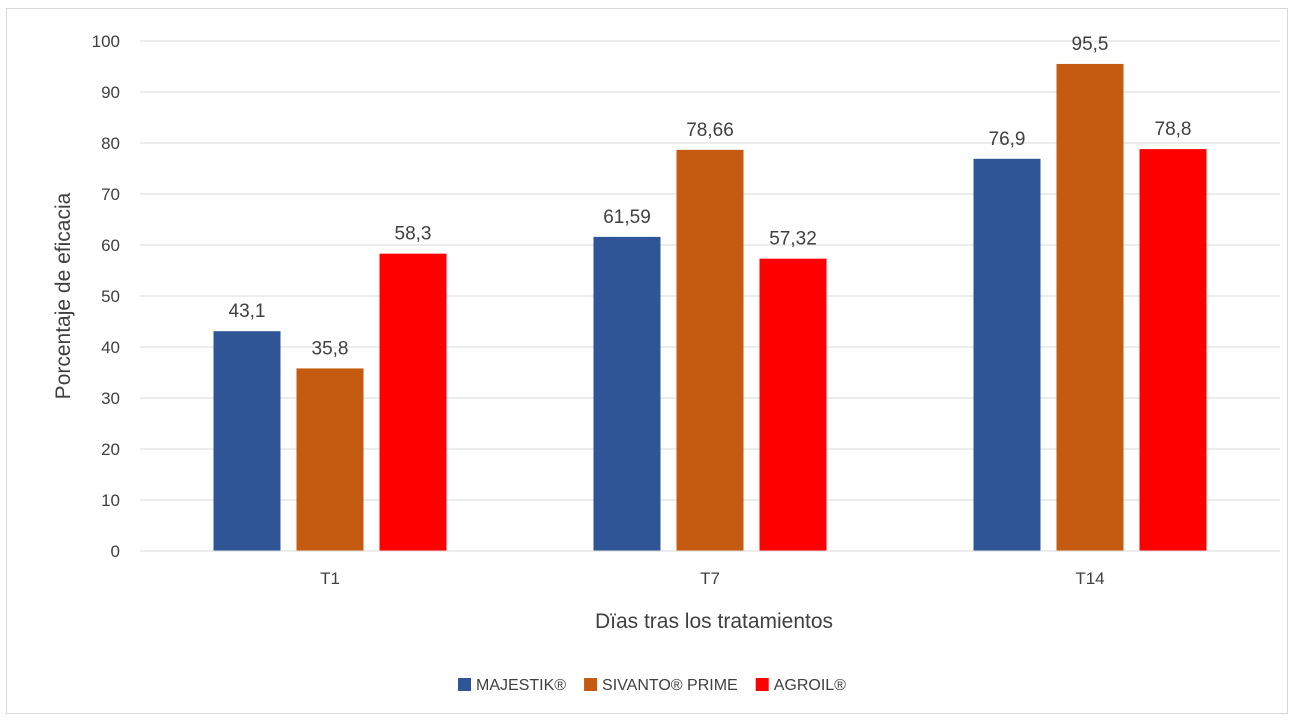  What do you see at coordinates (413, 234) in the screenshot?
I see `data-label: 58,3` at bounding box center [413, 234].